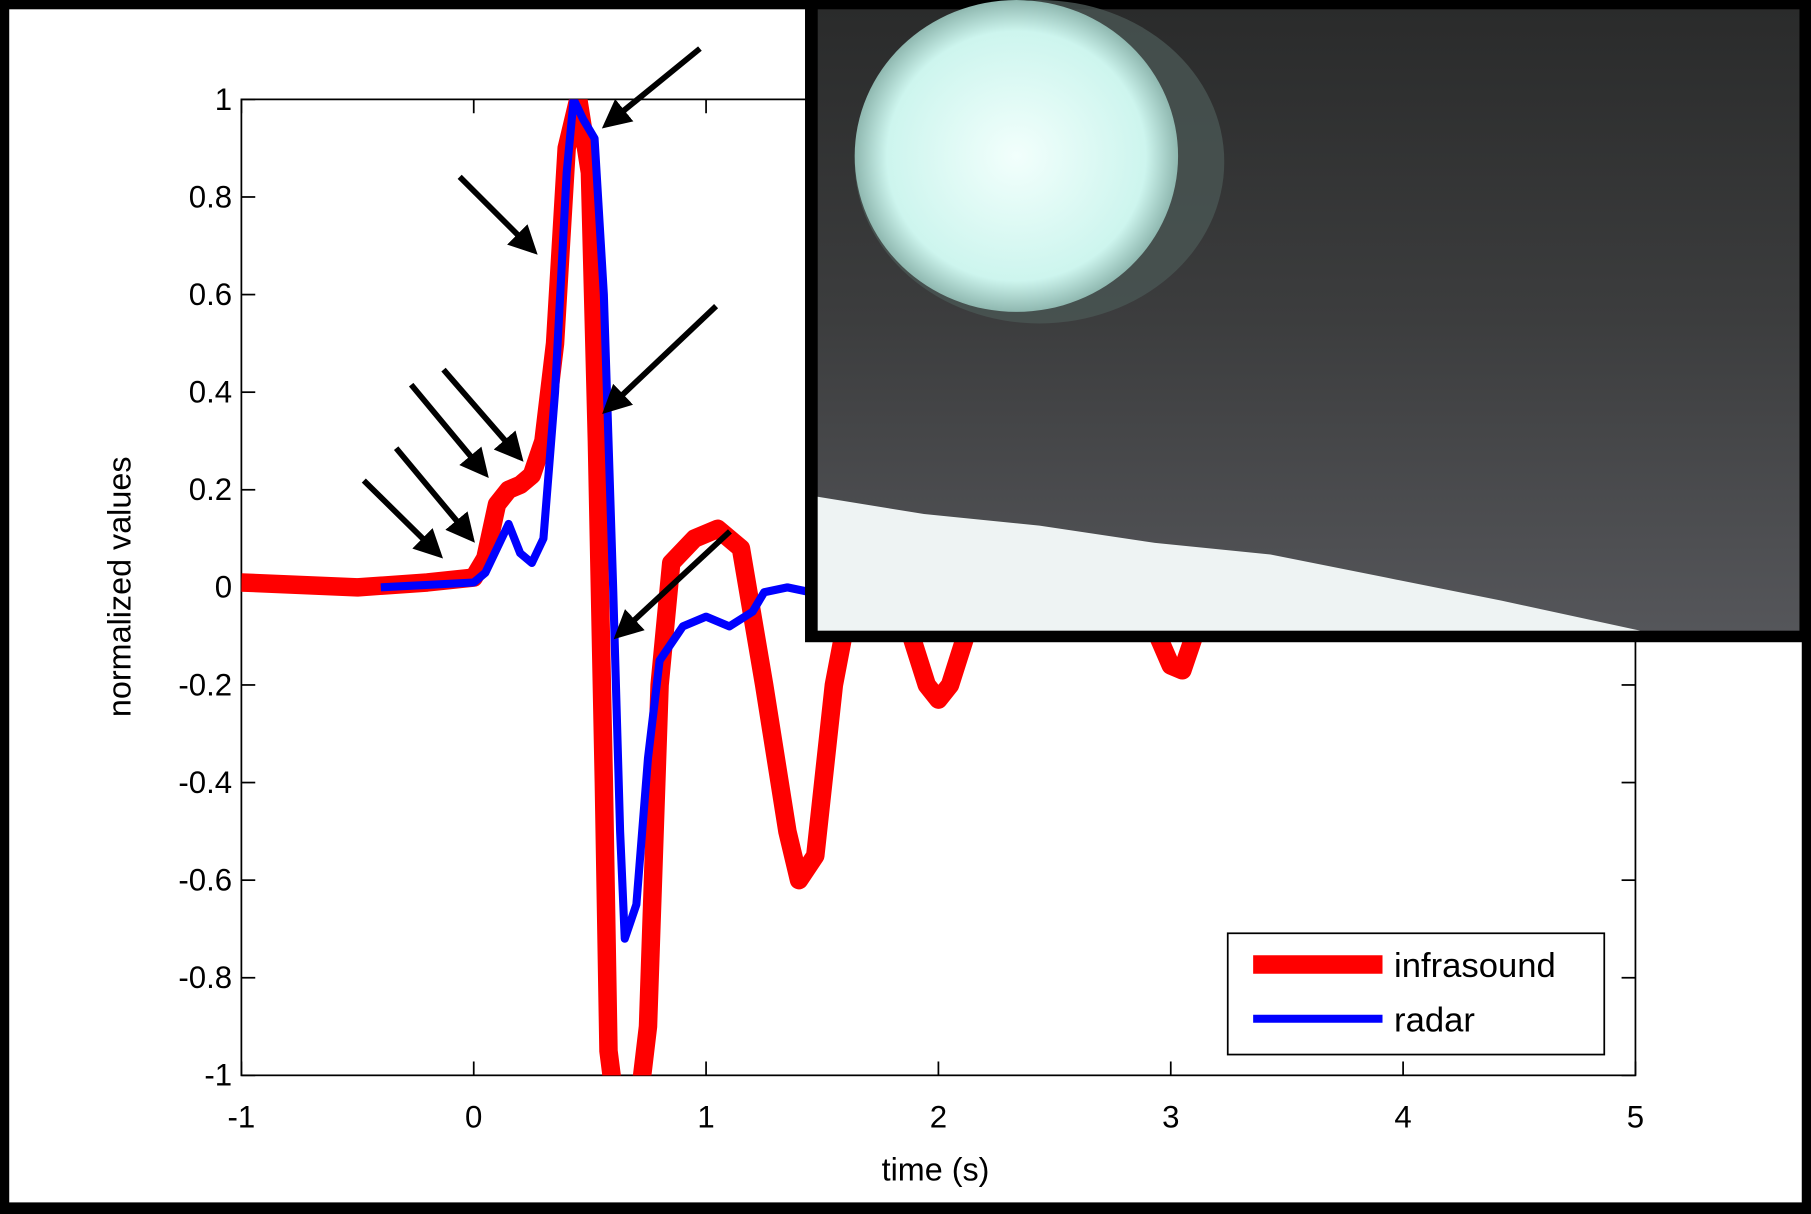  I want to click on photo-snow, so click(1229, 563).